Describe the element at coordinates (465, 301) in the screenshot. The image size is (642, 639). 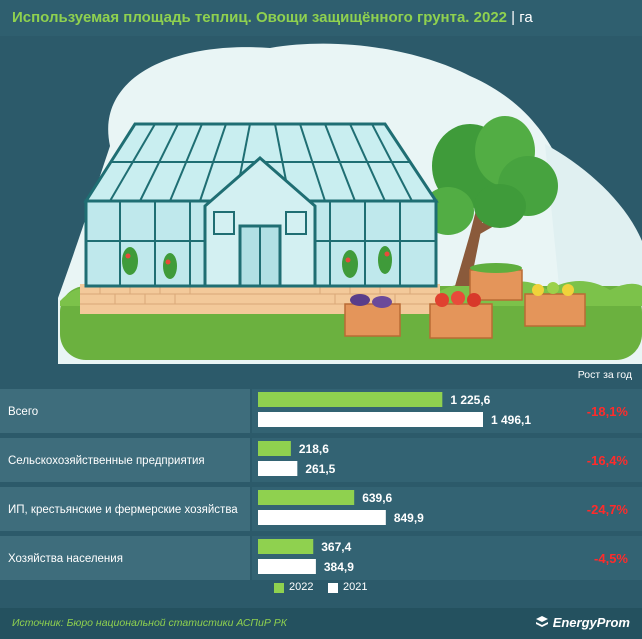
I see `vegetable-crates-icon` at that location.